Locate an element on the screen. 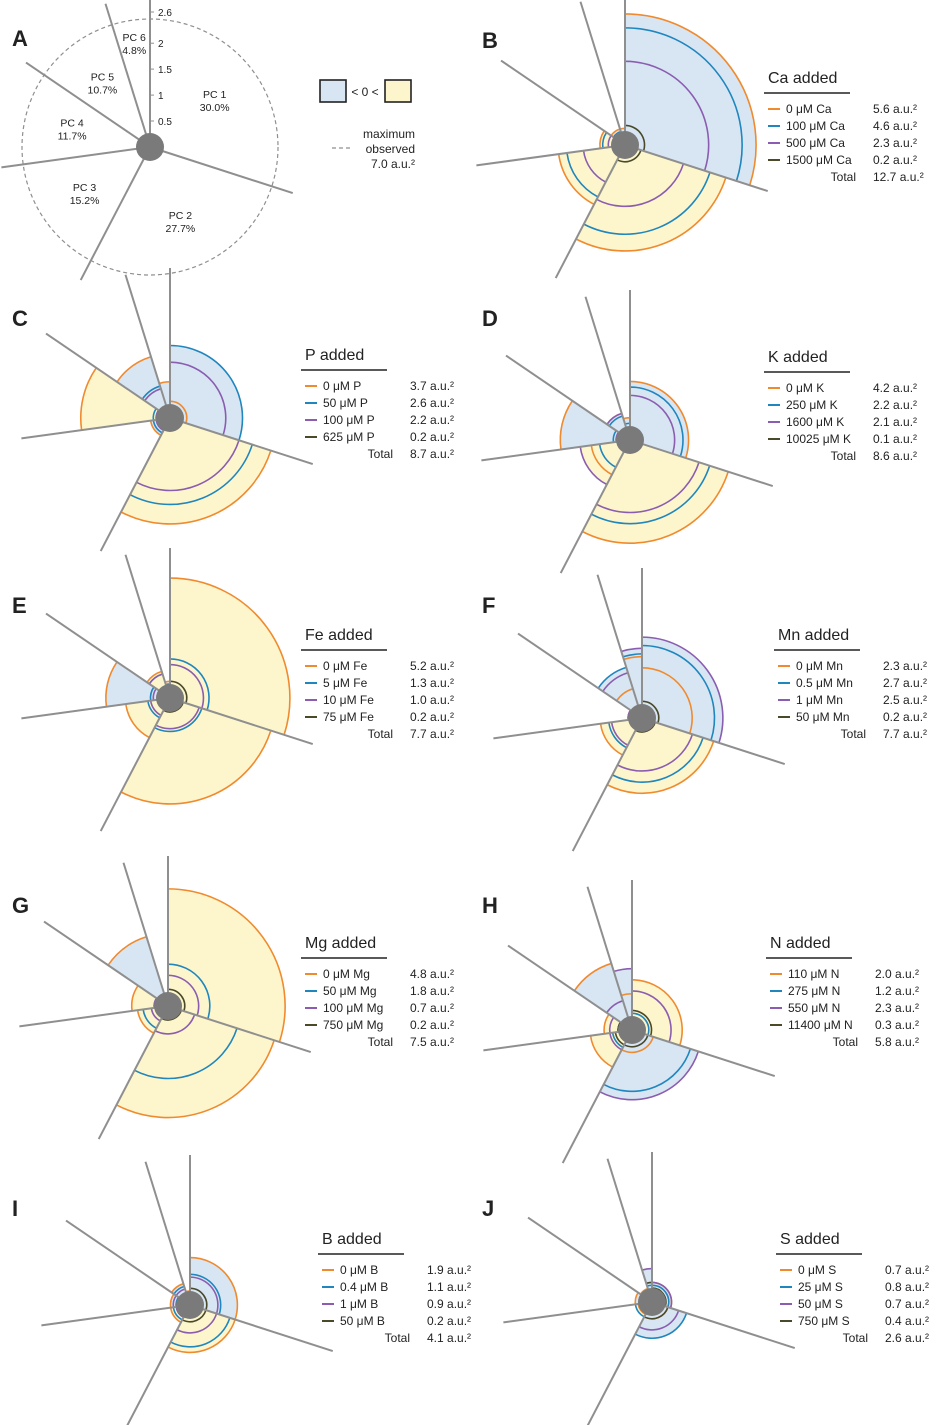 Image resolution: width=946 pixels, height=1425 pixels. panel-label: B is located at coordinates (490, 40).